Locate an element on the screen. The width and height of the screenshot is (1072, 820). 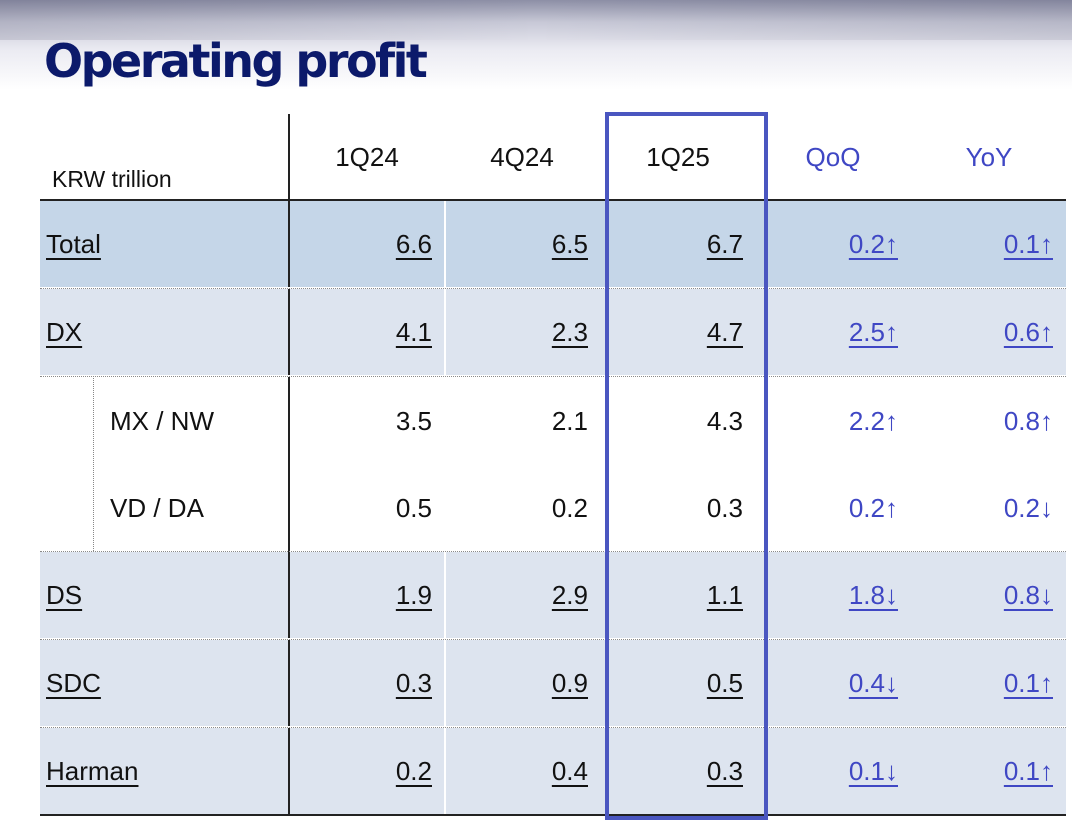
cell-4q24: 0.2 is located at coordinates (569, 507).